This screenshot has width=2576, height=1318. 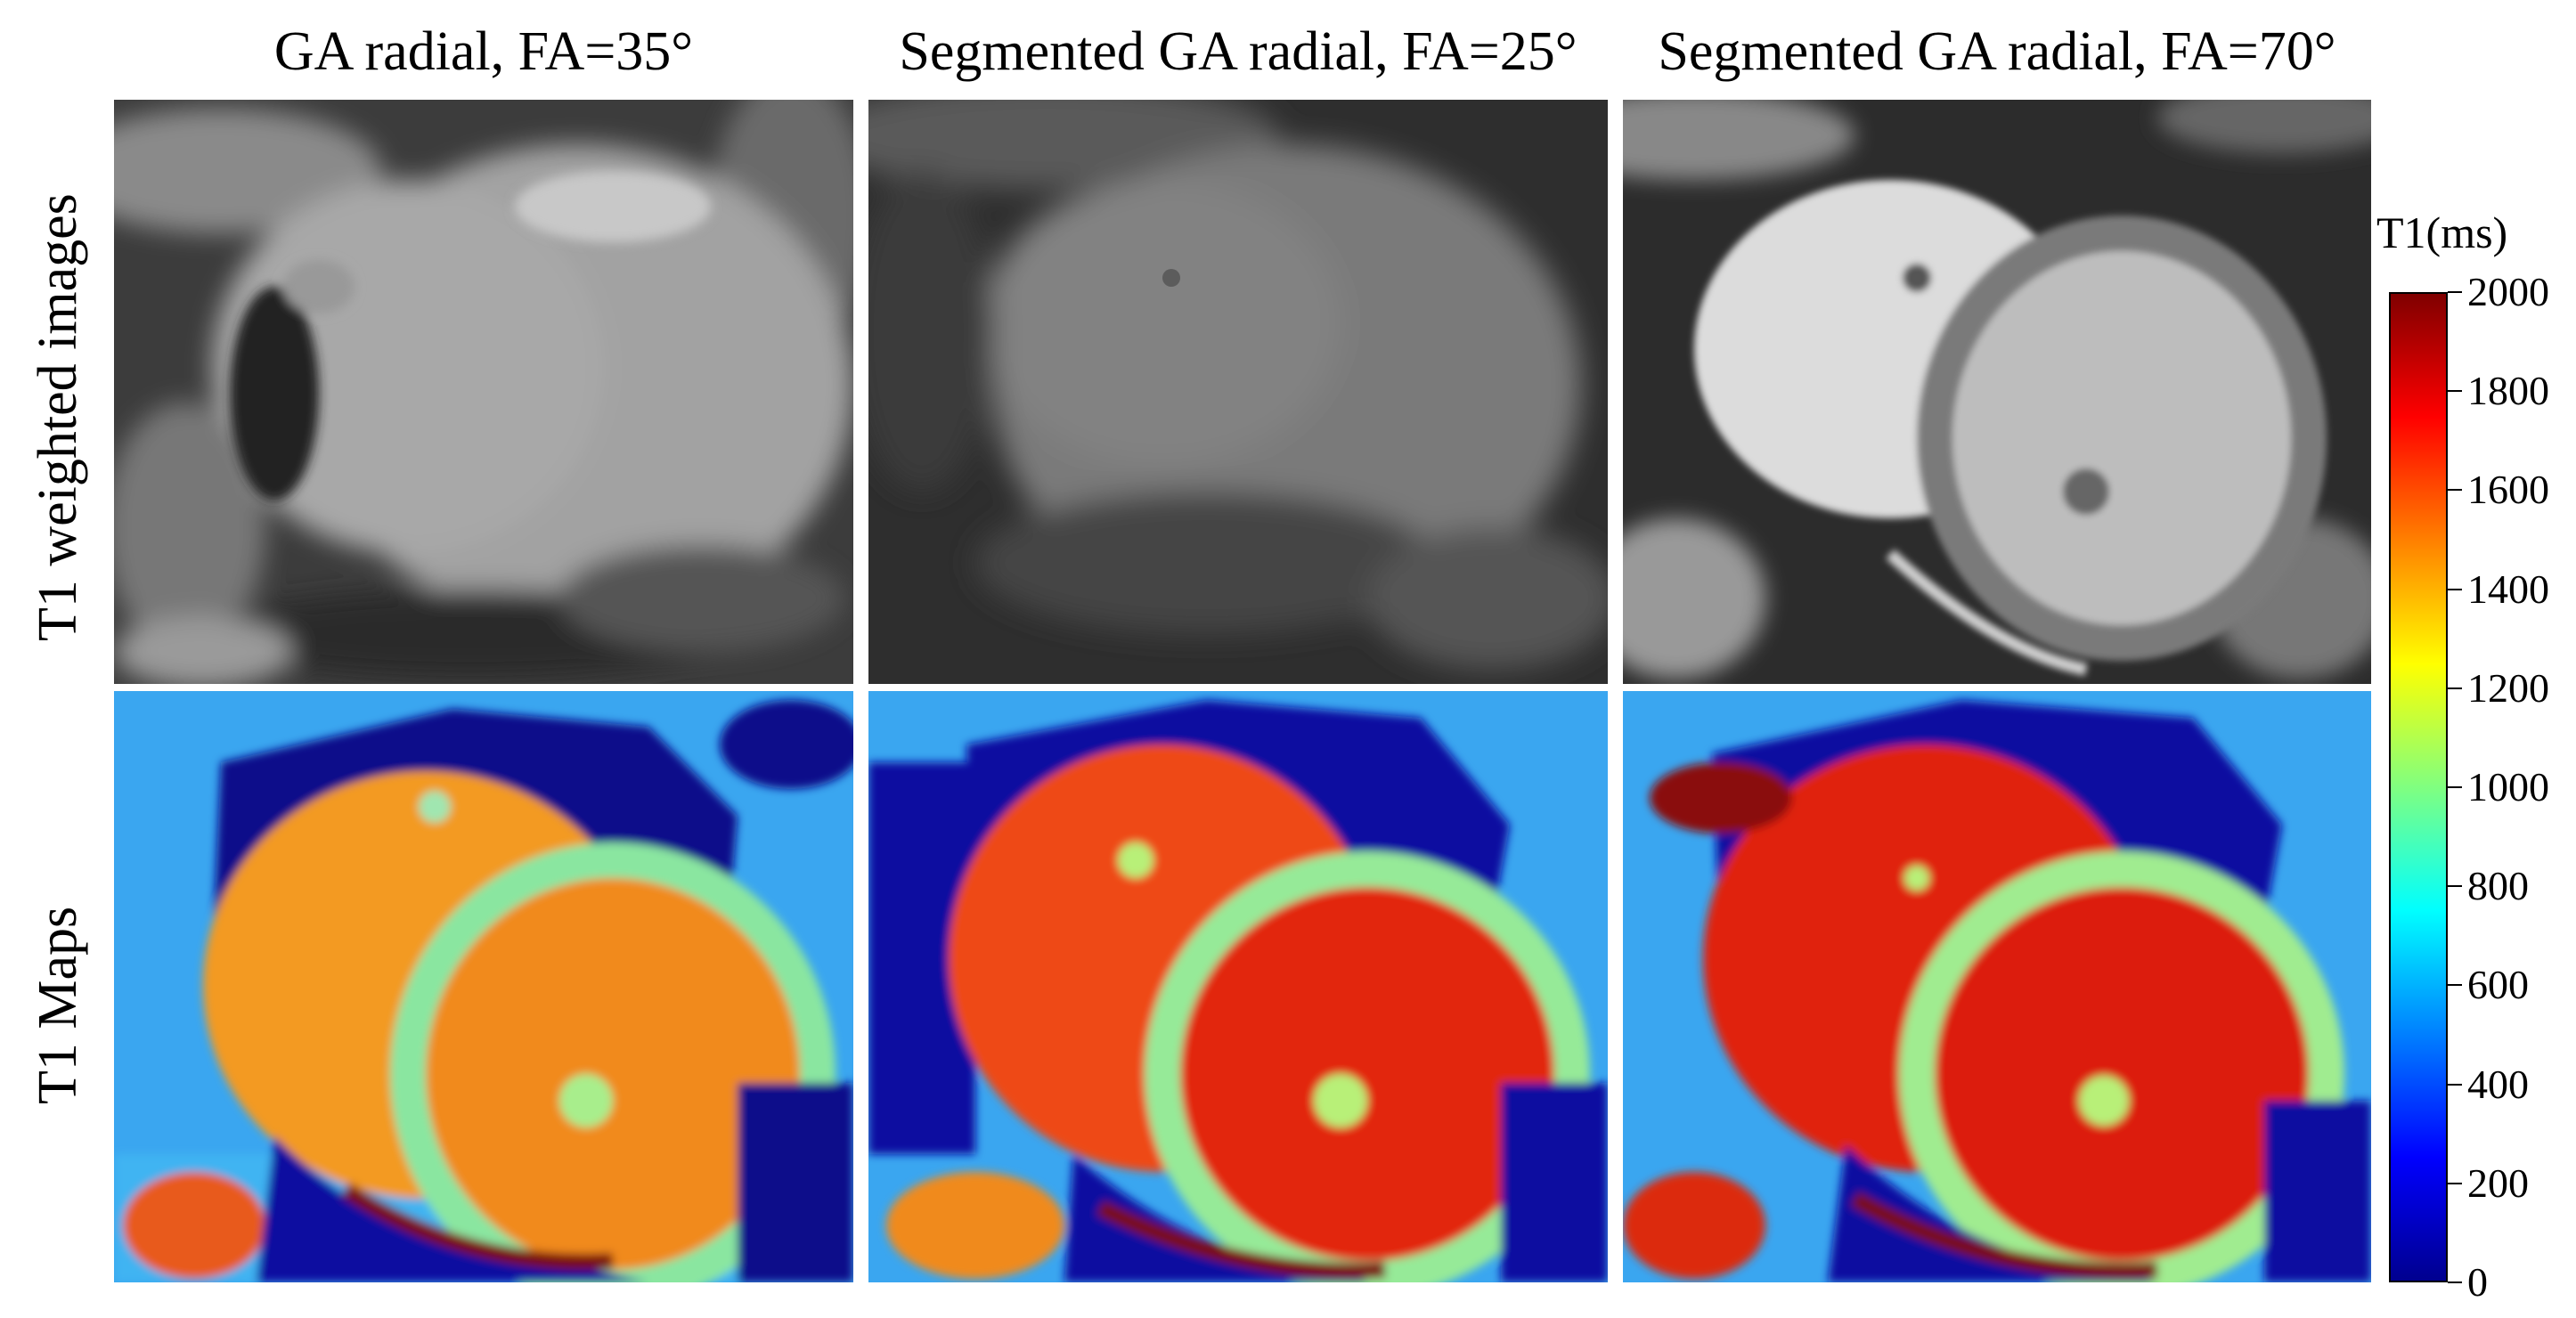 What do you see at coordinates (2498, 1182) in the screenshot?
I see `colorbar-tick-label: 200` at bounding box center [2498, 1182].